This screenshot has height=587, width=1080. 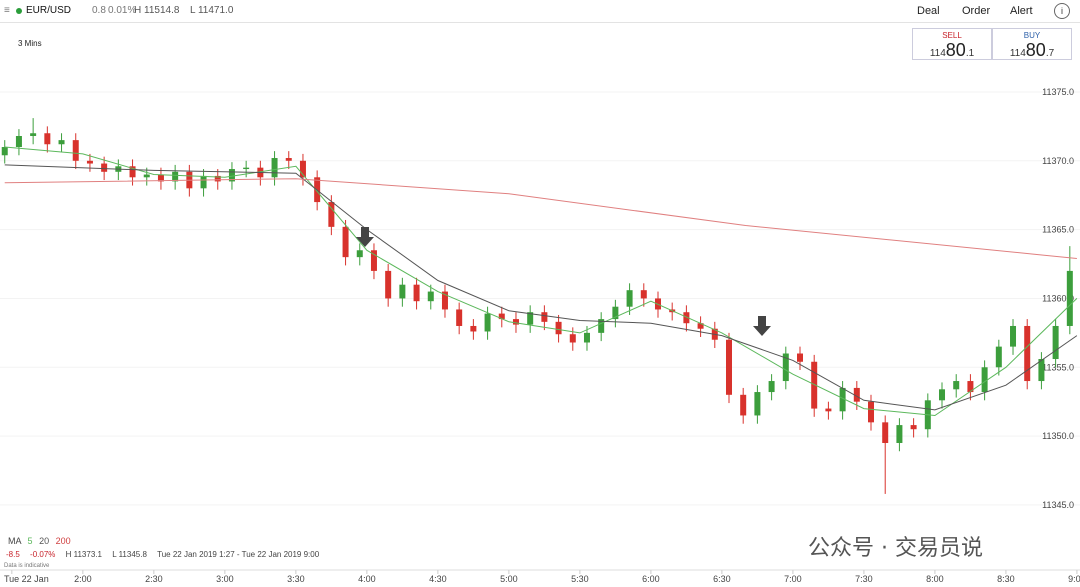 What do you see at coordinates (15, 541) in the screenshot?
I see `ma-label: MA` at bounding box center [15, 541].